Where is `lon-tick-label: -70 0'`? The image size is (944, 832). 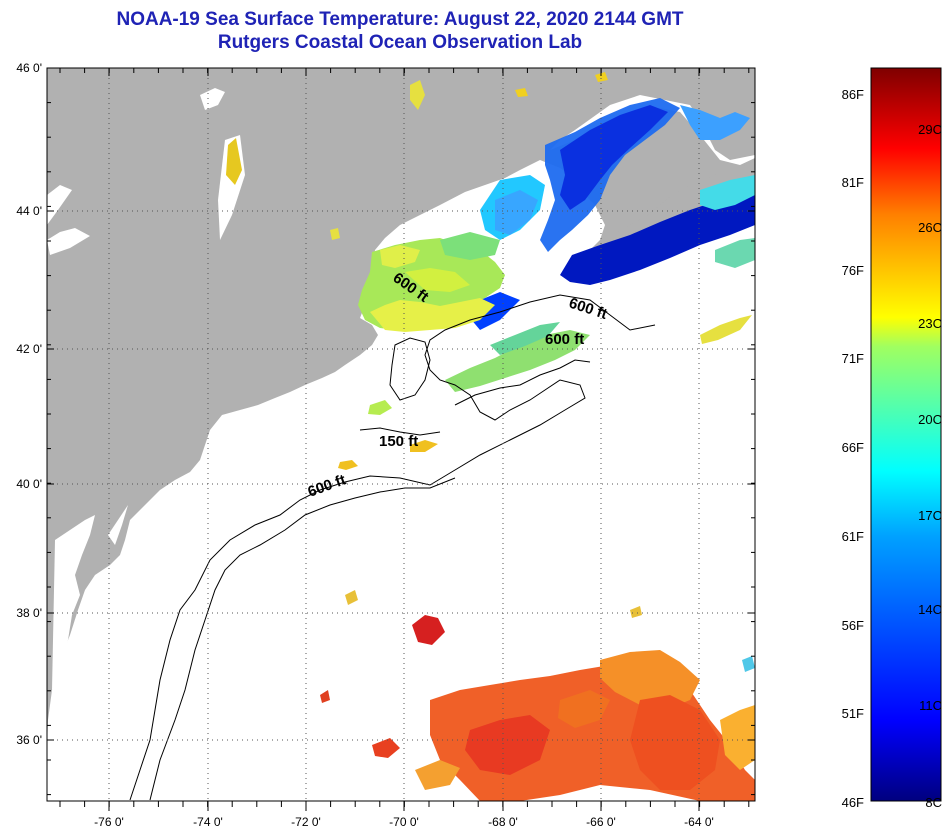 lon-tick-label: -70 0' is located at coordinates (404, 822).